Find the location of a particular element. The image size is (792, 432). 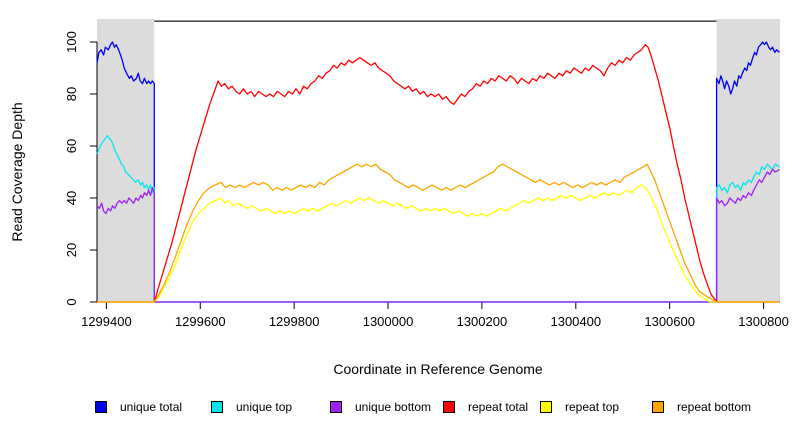

legend-item-repeat-top: repeat top is located at coordinates (579, 407).